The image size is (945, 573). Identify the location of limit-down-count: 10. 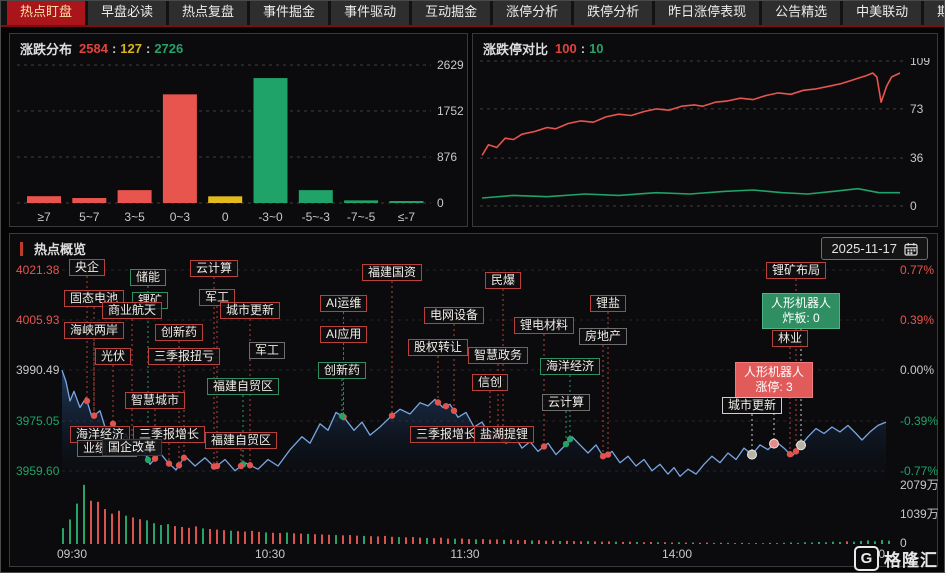
(596, 48).